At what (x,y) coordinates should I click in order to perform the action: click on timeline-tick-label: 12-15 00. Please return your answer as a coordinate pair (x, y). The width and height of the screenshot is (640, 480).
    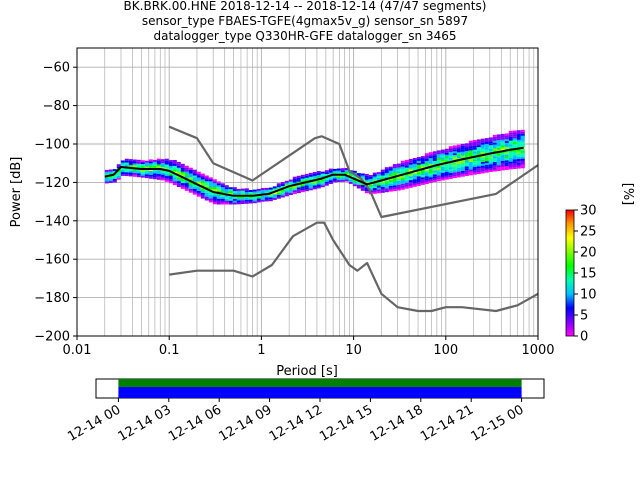
    Looking at the image, I should click on (497, 423).